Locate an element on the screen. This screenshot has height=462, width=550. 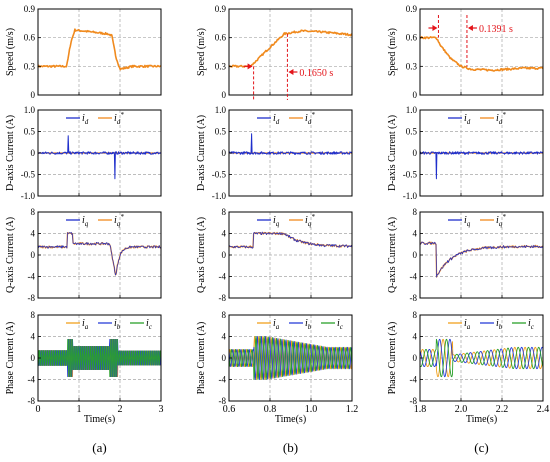
caption-2: (b) is located at coordinates (290, 447).